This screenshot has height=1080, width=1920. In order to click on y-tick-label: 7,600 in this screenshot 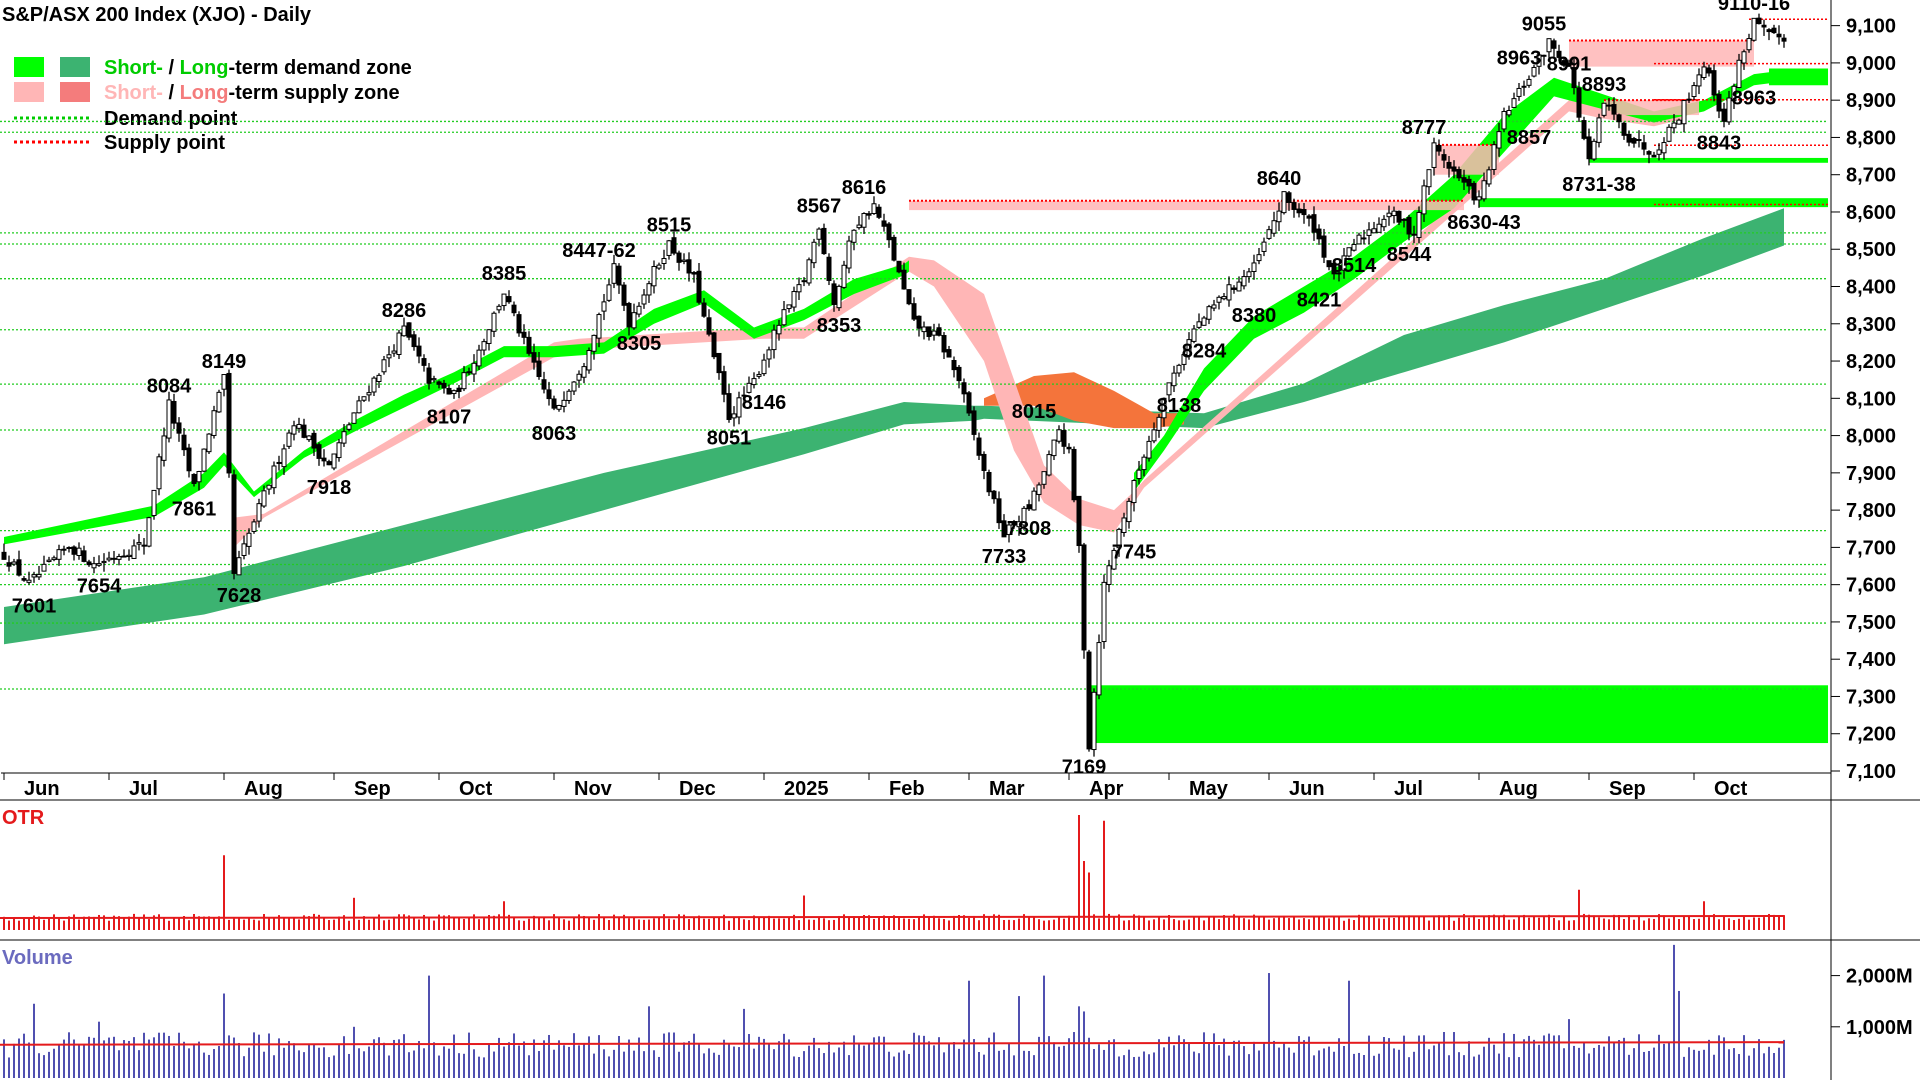, I will do `click(1871, 586)`.